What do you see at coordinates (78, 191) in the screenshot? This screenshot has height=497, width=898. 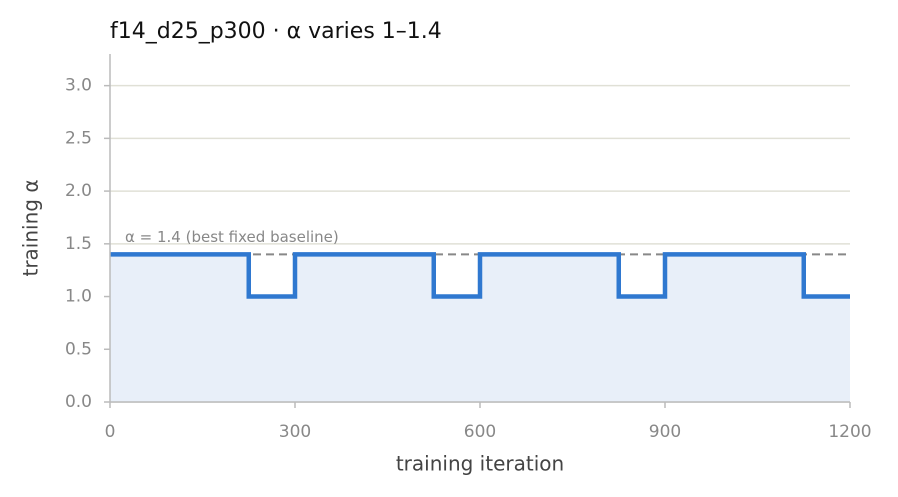 I see `y-tick-label: 2.0` at bounding box center [78, 191].